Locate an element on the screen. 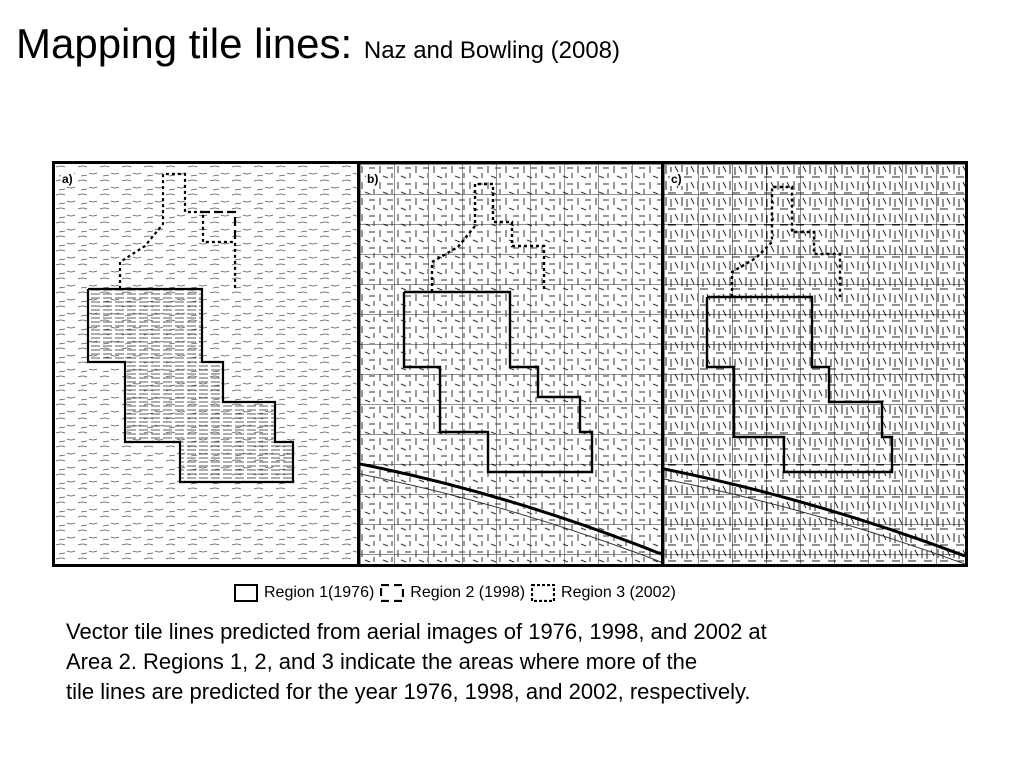  panel-a-label: a) is located at coordinates (67, 179).